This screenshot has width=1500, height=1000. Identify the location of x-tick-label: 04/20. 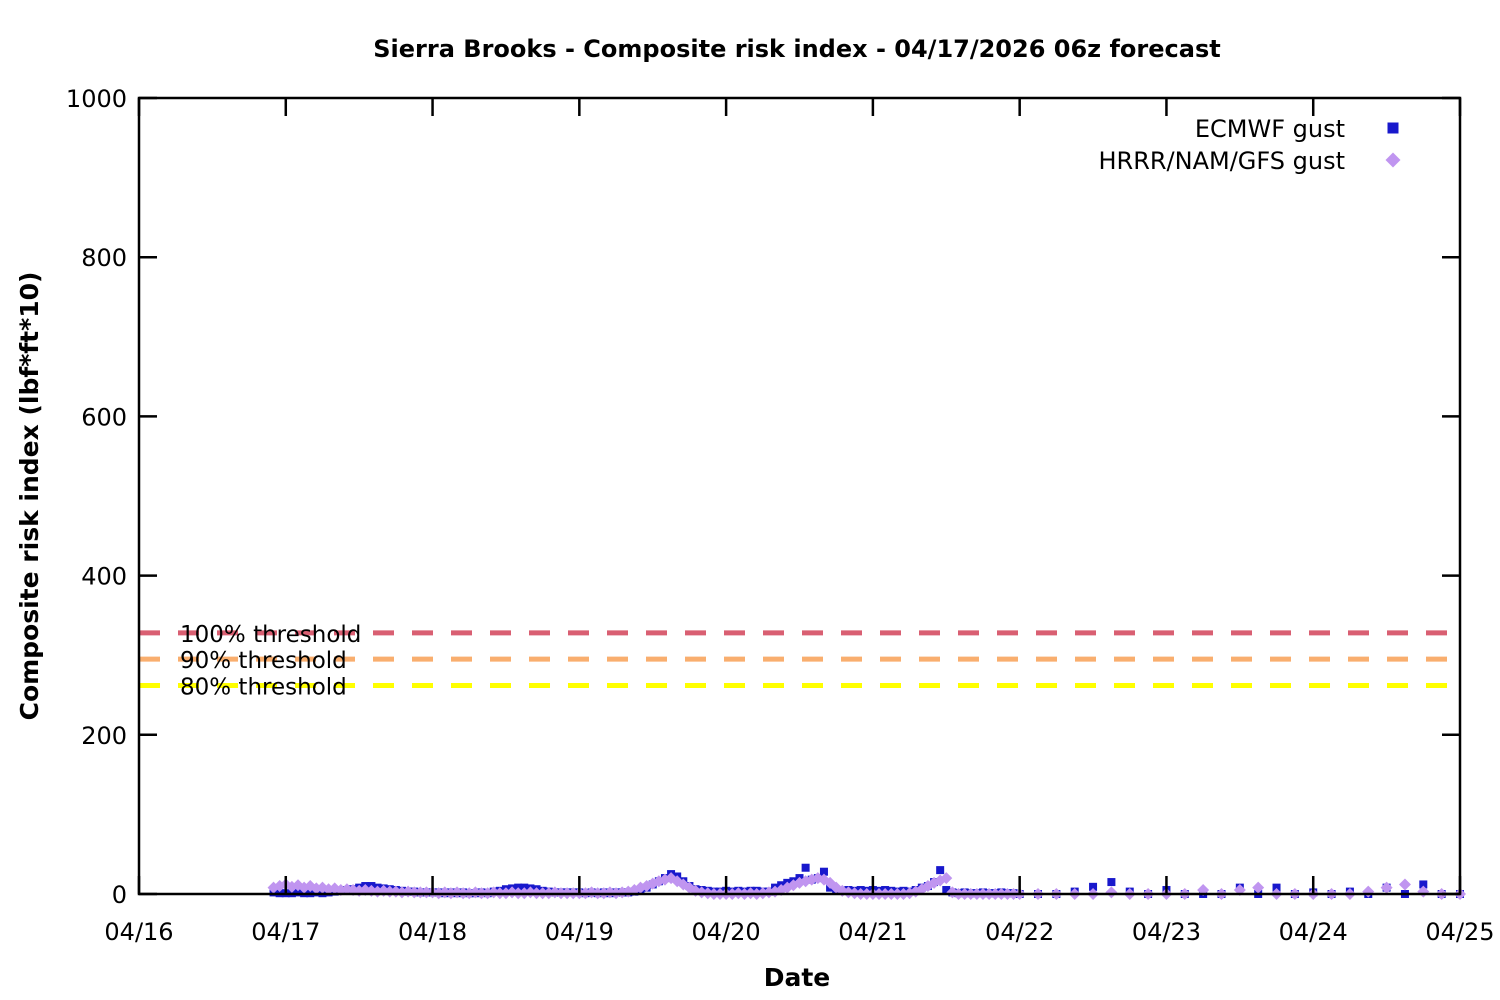
(726, 932).